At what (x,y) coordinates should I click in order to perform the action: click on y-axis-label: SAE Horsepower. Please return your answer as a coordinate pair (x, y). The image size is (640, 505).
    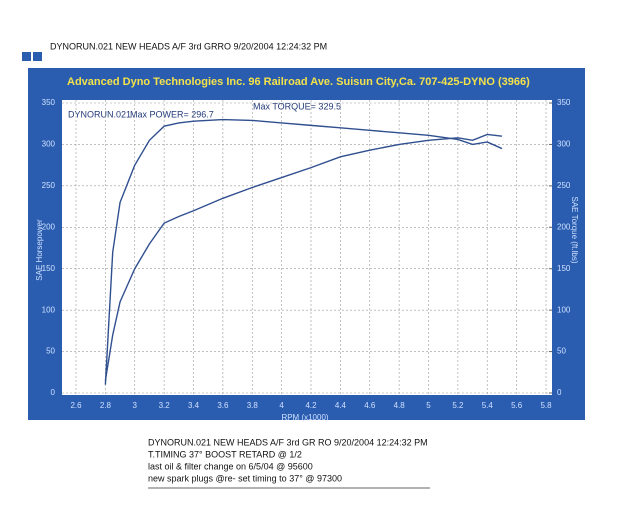
    Looking at the image, I should click on (39, 250).